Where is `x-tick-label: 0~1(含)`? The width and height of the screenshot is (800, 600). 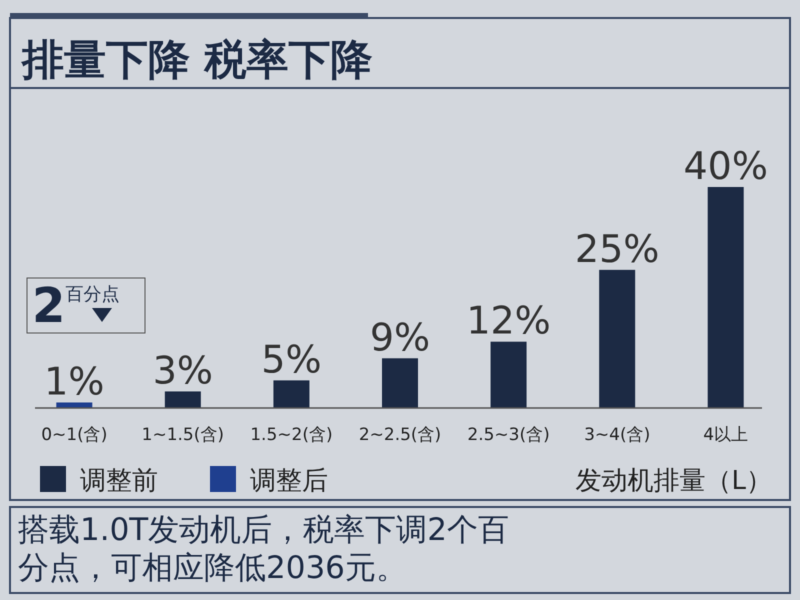
x-tick-label: 0~1(含) is located at coordinates (74, 435).